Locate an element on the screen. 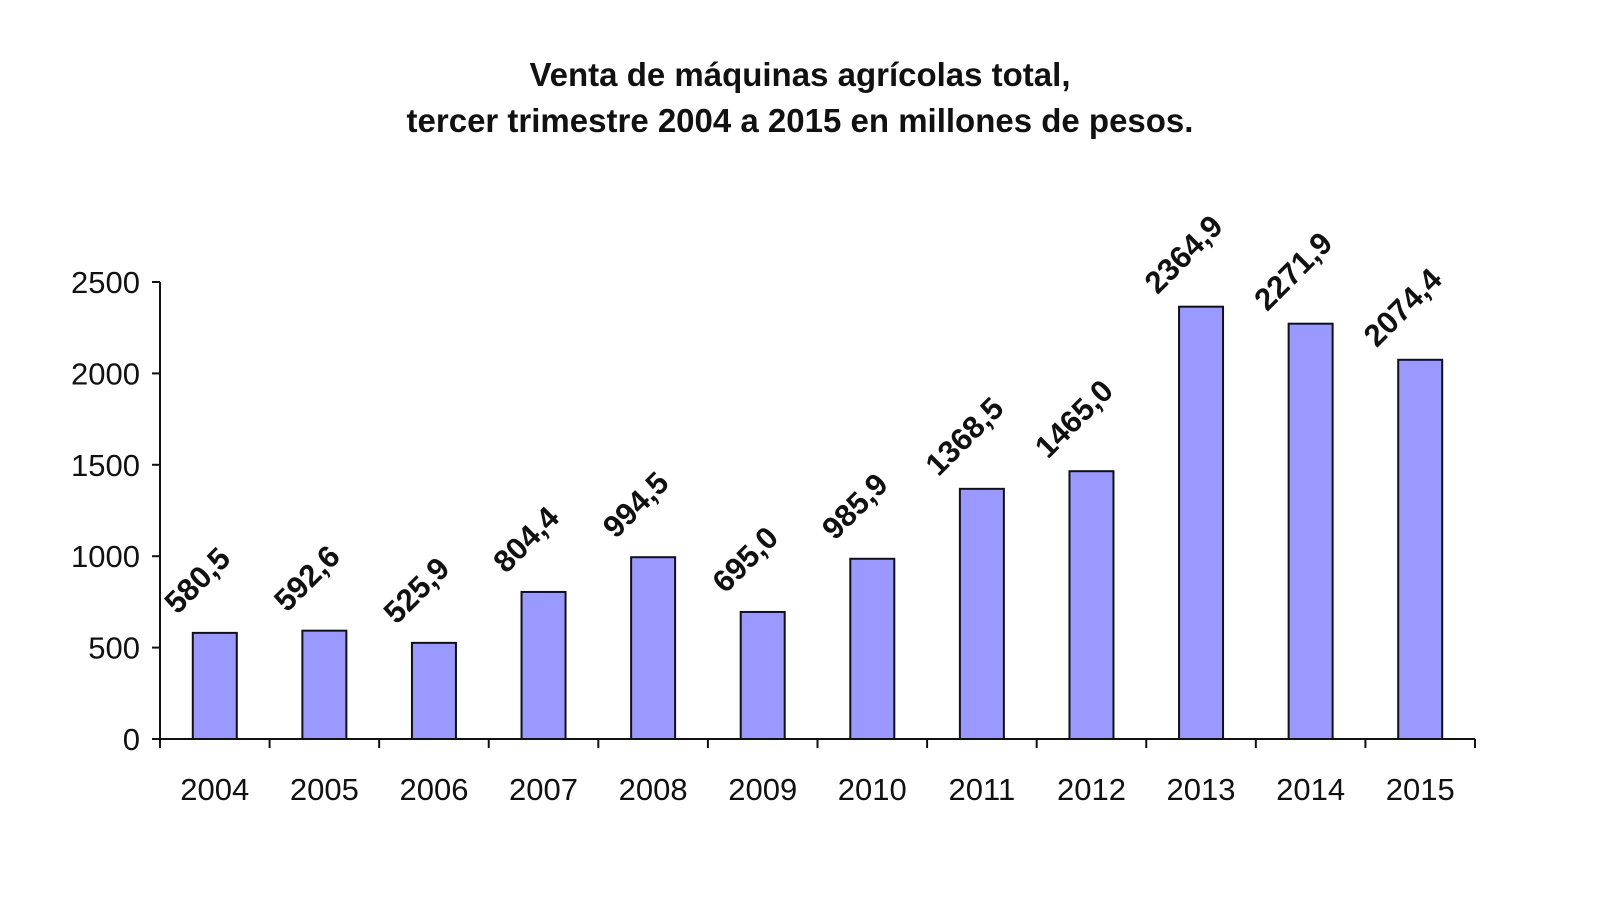 This screenshot has height=900, width=1600. y-tick-label: 2000 is located at coordinates (105, 373).